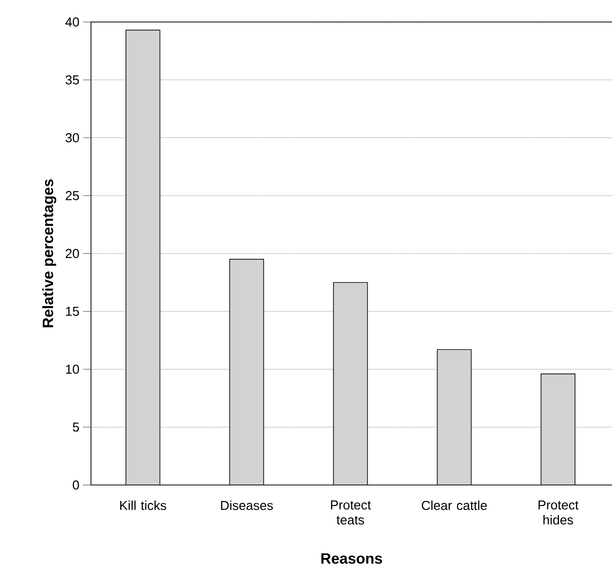  What do you see at coordinates (72, 253) in the screenshot?
I see `y-tick-label: 20` at bounding box center [72, 253].